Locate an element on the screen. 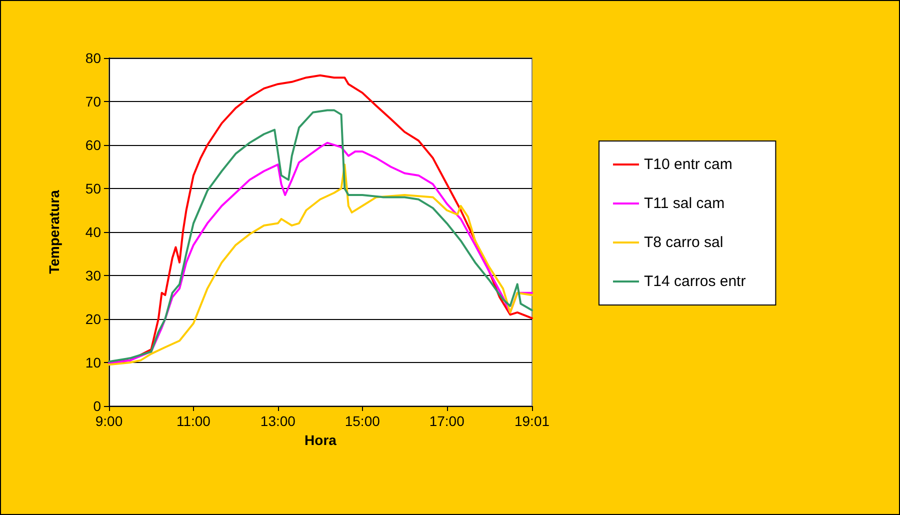 The height and width of the screenshot is (515, 900). x-tick-label: 15:00 is located at coordinates (362, 421).